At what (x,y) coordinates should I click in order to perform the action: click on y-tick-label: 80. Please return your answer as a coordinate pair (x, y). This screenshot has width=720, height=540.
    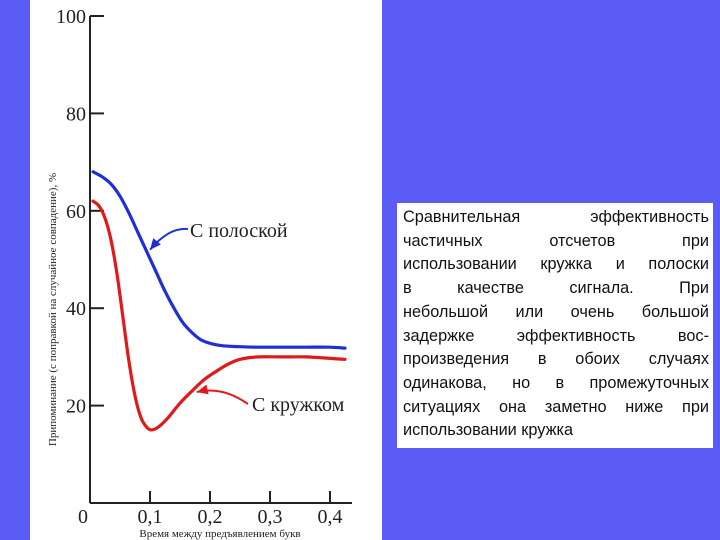
    Looking at the image, I should click on (76, 114).